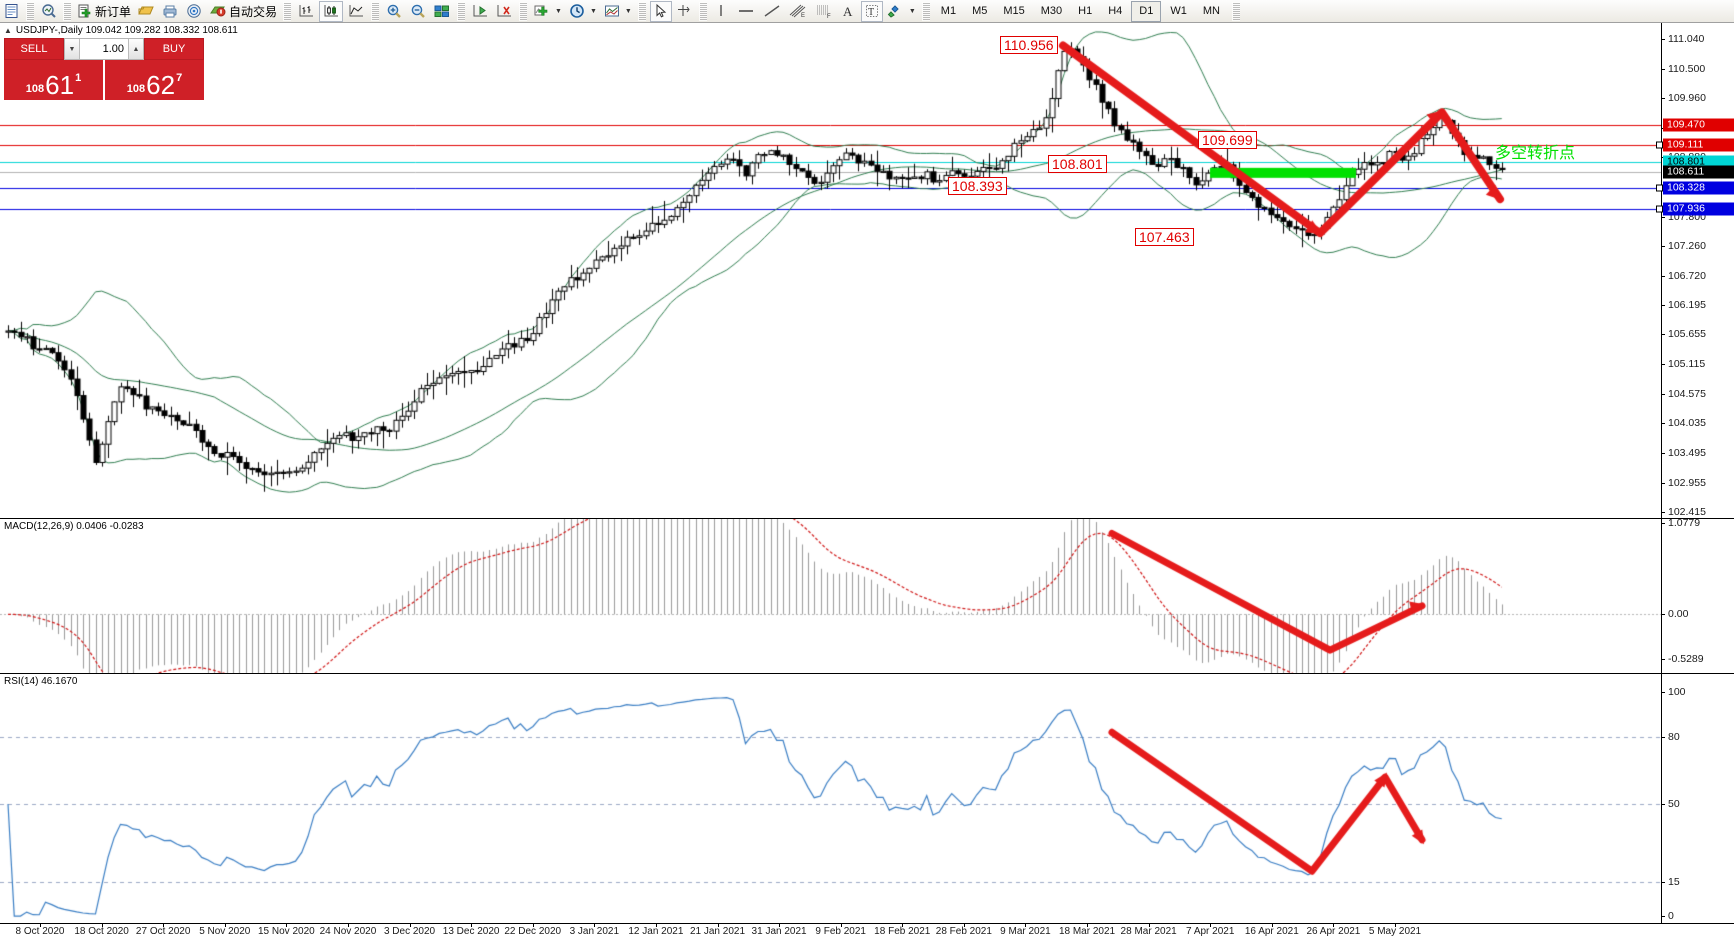  I want to click on price-annotation-label: 108.801, so click(1077, 164).